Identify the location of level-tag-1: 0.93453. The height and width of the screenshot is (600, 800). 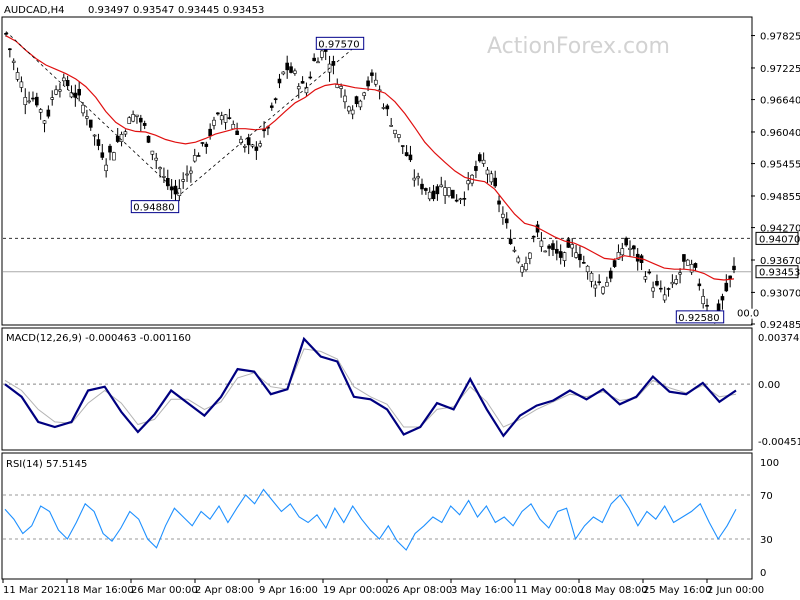
(777, 272).